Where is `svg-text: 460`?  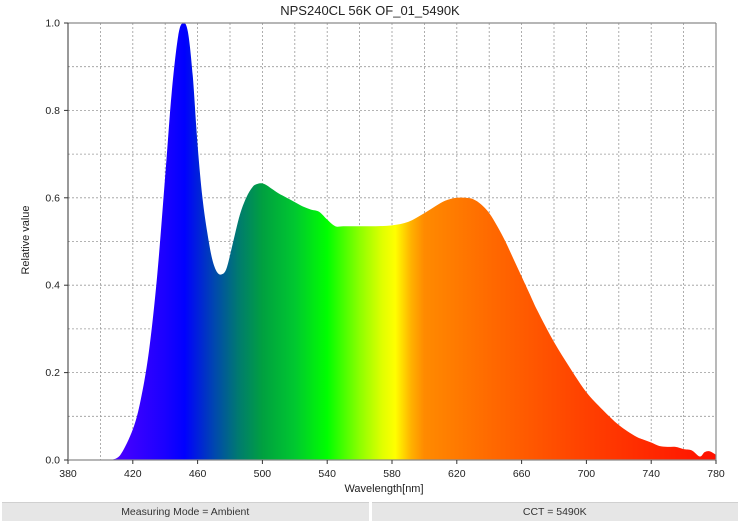 svg-text: 460 is located at coordinates (198, 474).